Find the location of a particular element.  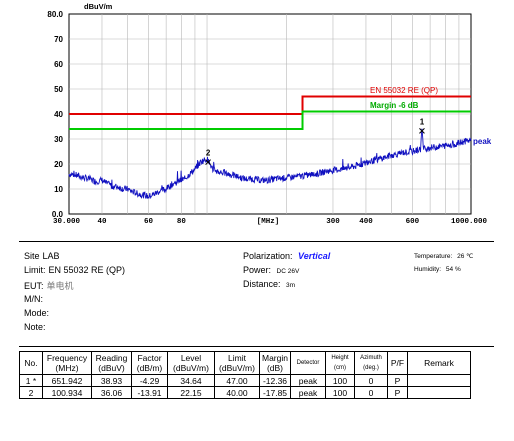

note-key: Note: is located at coordinates (35, 327).